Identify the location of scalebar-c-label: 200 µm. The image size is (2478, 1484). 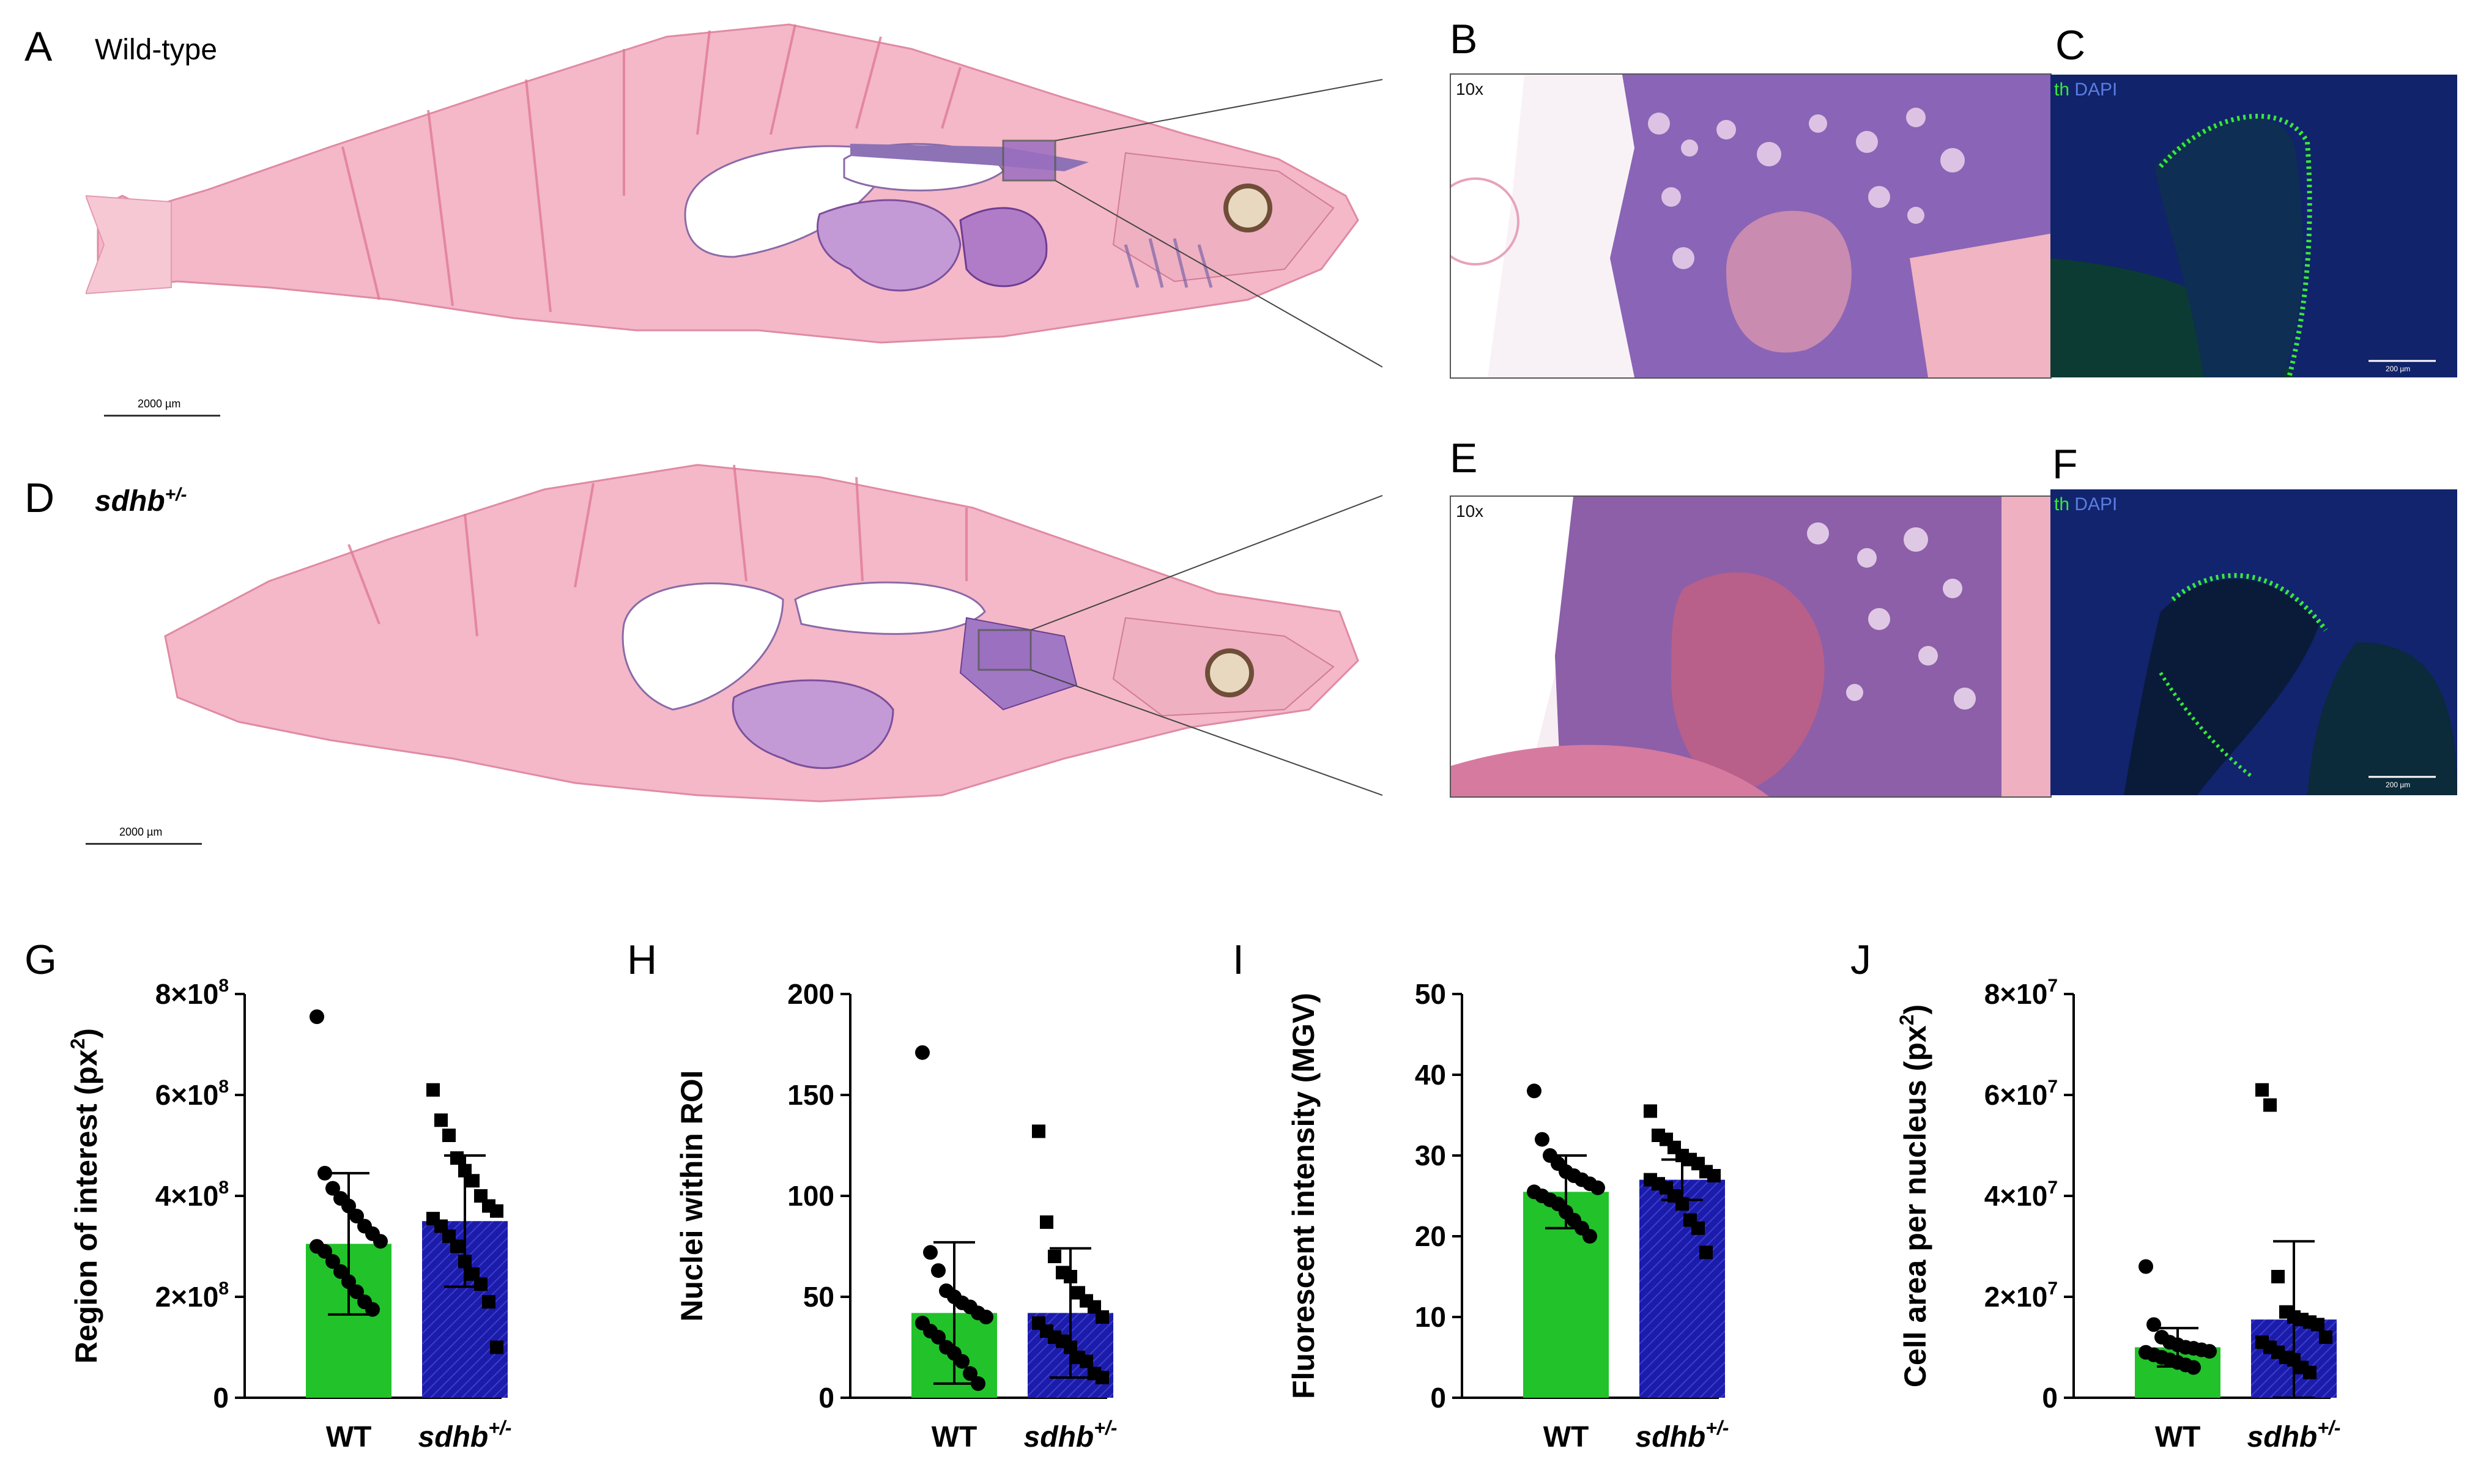
(2398, 369).